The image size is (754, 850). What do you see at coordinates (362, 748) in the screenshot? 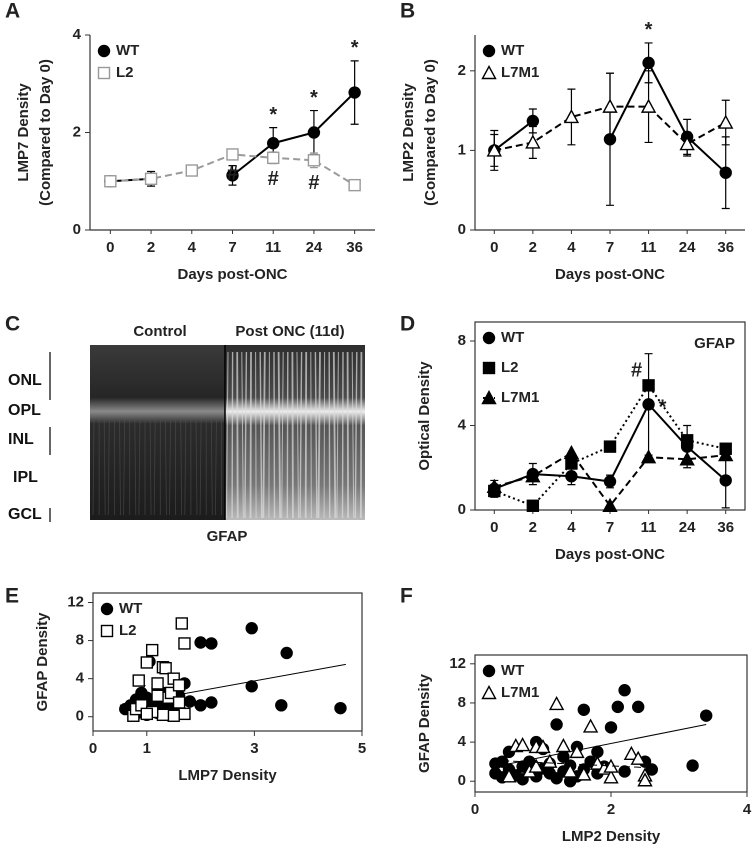
I see `x-tick-label: 5` at bounding box center [362, 748].